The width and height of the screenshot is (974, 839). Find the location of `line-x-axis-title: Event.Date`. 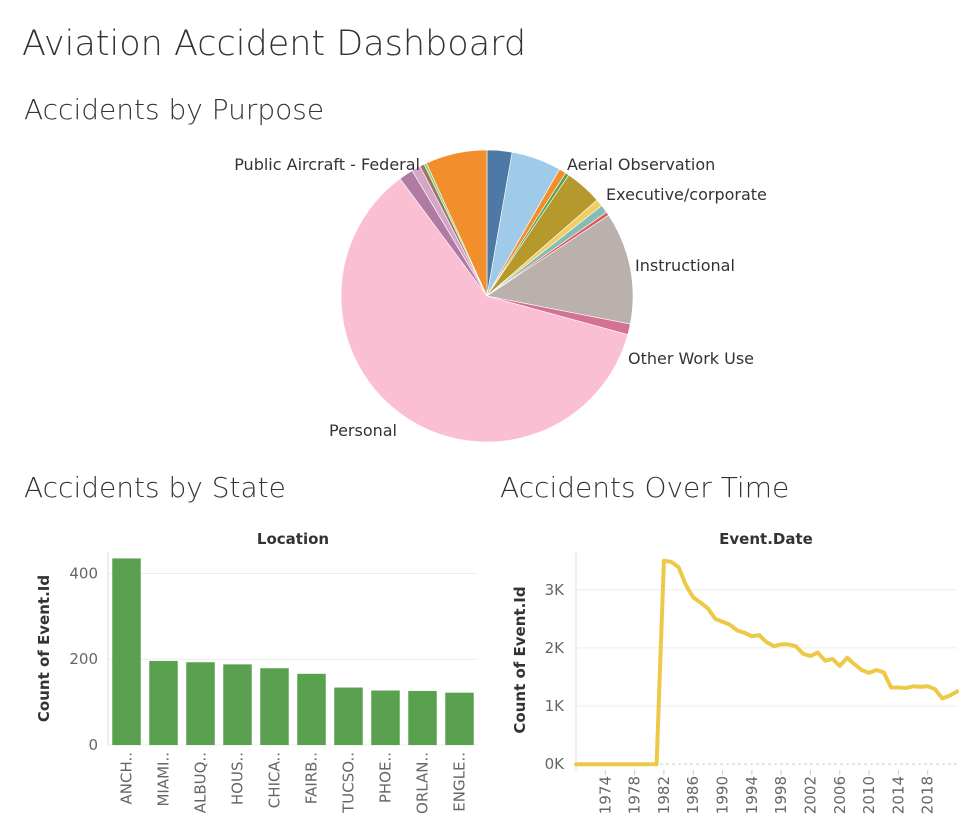

line-x-axis-title: Event.Date is located at coordinates (766, 539).